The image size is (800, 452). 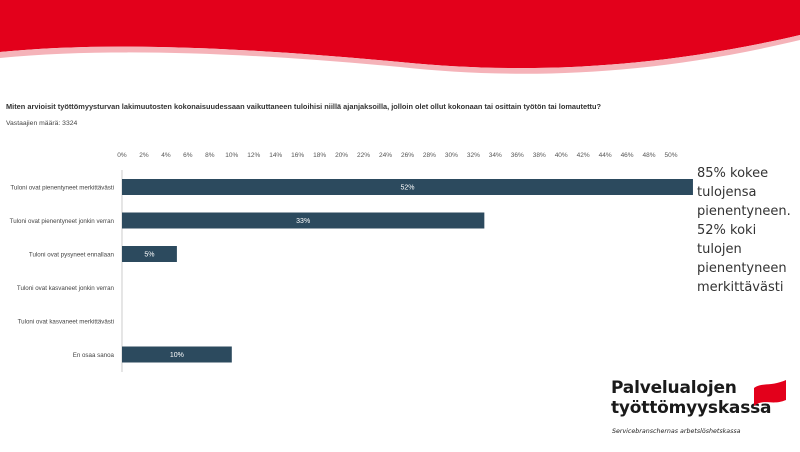 What do you see at coordinates (451, 155) in the screenshot?
I see `x-tick-label: 30%` at bounding box center [451, 155].